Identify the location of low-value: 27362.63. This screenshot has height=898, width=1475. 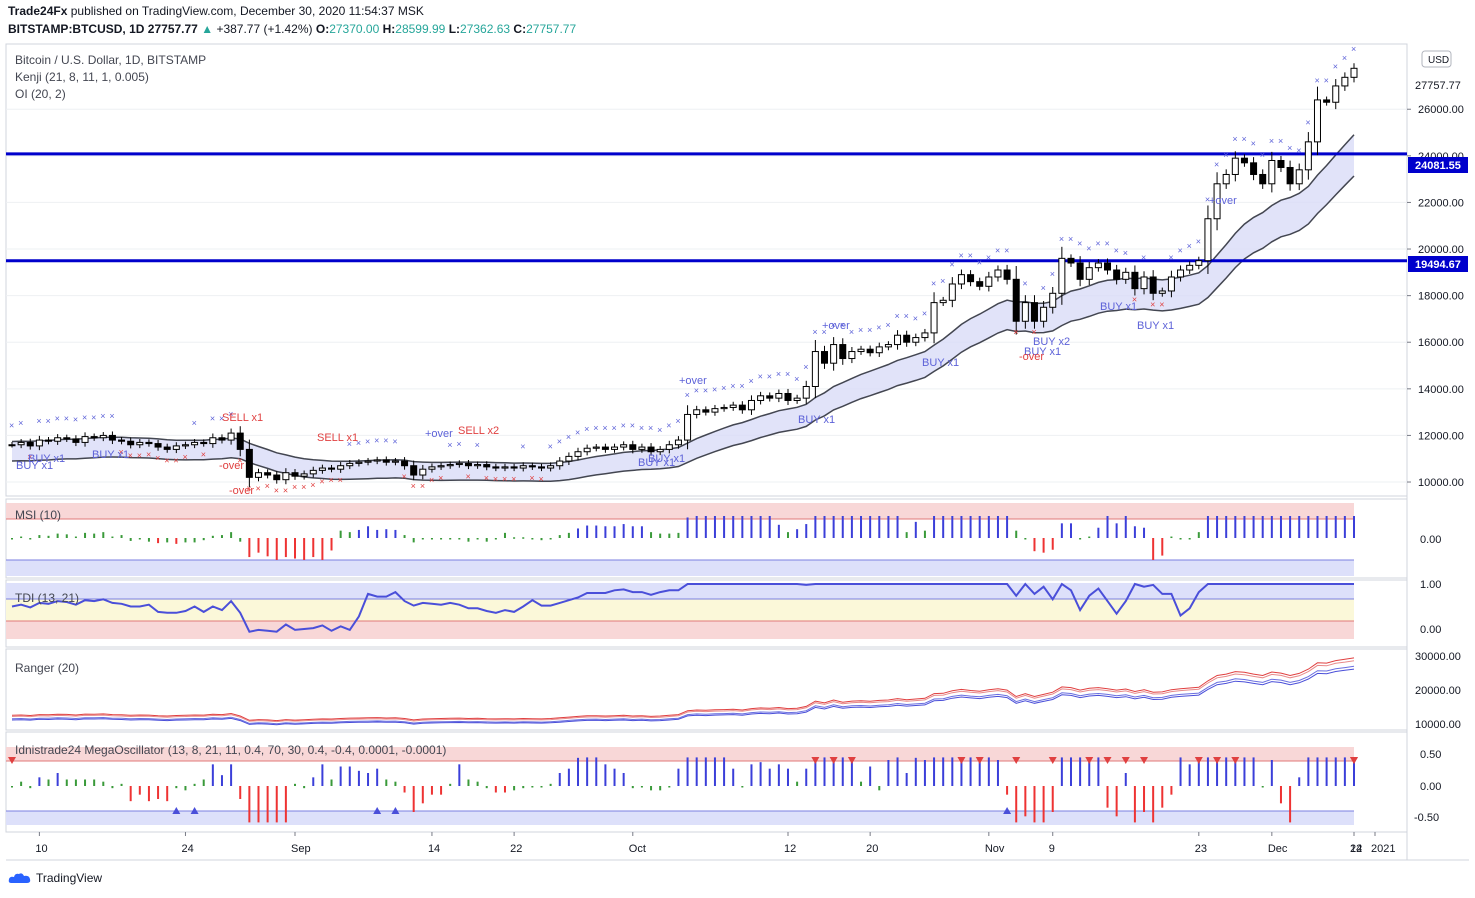
(485, 29).